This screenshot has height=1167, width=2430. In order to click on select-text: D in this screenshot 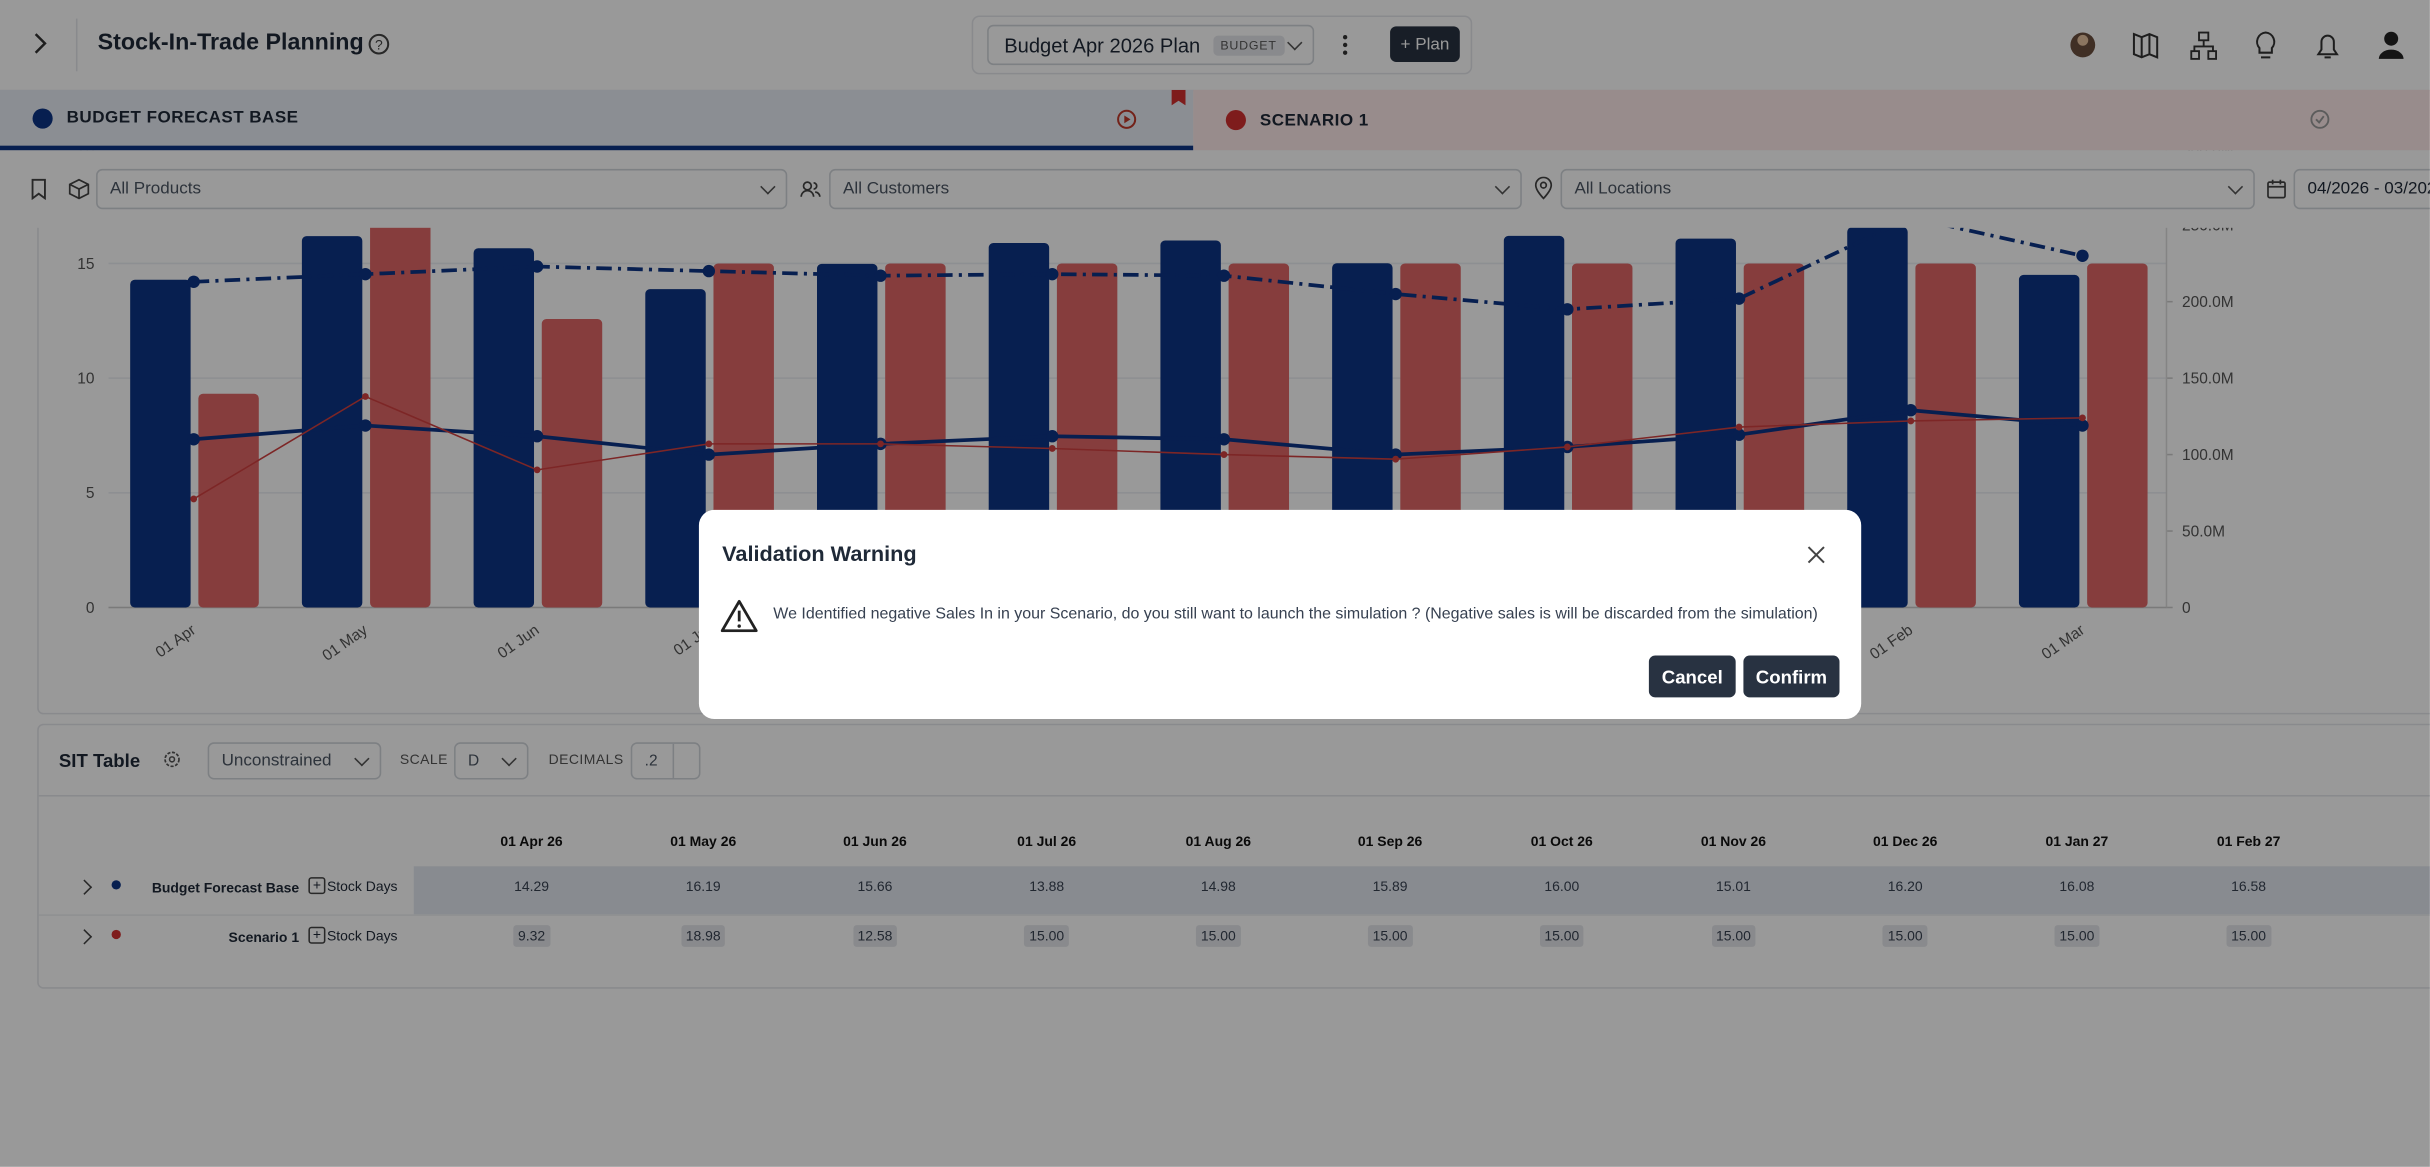, I will do `click(474, 761)`.